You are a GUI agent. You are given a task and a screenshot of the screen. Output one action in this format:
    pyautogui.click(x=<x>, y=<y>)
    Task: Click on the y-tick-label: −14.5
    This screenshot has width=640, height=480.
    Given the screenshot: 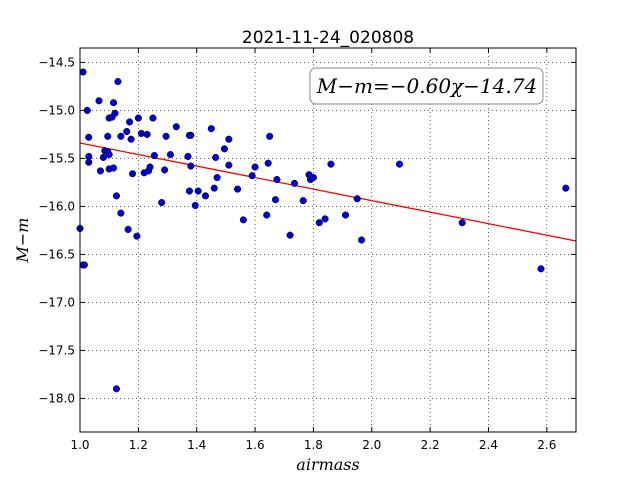 What is the action you would take?
    pyautogui.click(x=56, y=62)
    